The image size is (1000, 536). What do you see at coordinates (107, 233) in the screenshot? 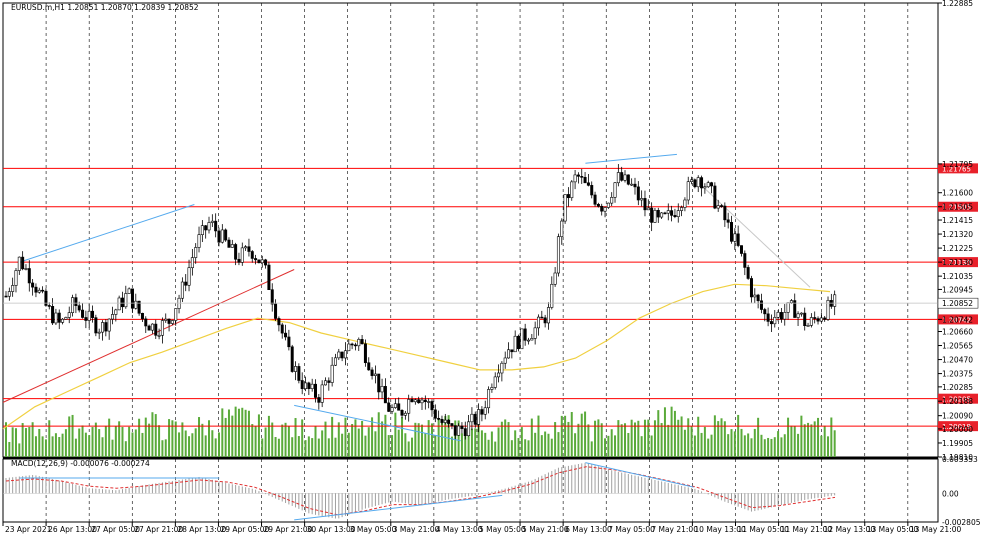
I see `trend-line-blue` at bounding box center [107, 233].